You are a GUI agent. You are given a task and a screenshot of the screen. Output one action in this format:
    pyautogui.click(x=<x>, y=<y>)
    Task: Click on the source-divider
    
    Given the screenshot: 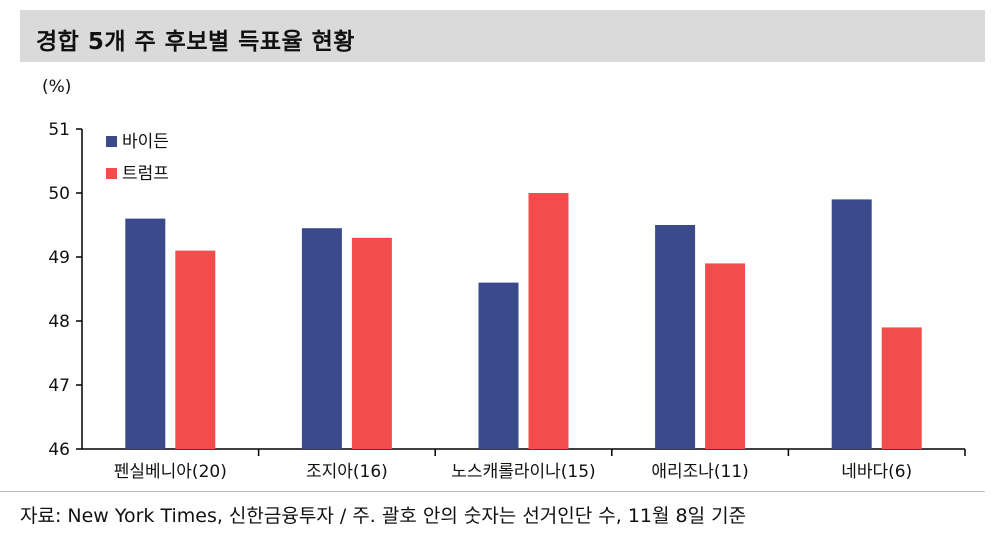 What is the action you would take?
    pyautogui.click(x=492, y=491)
    